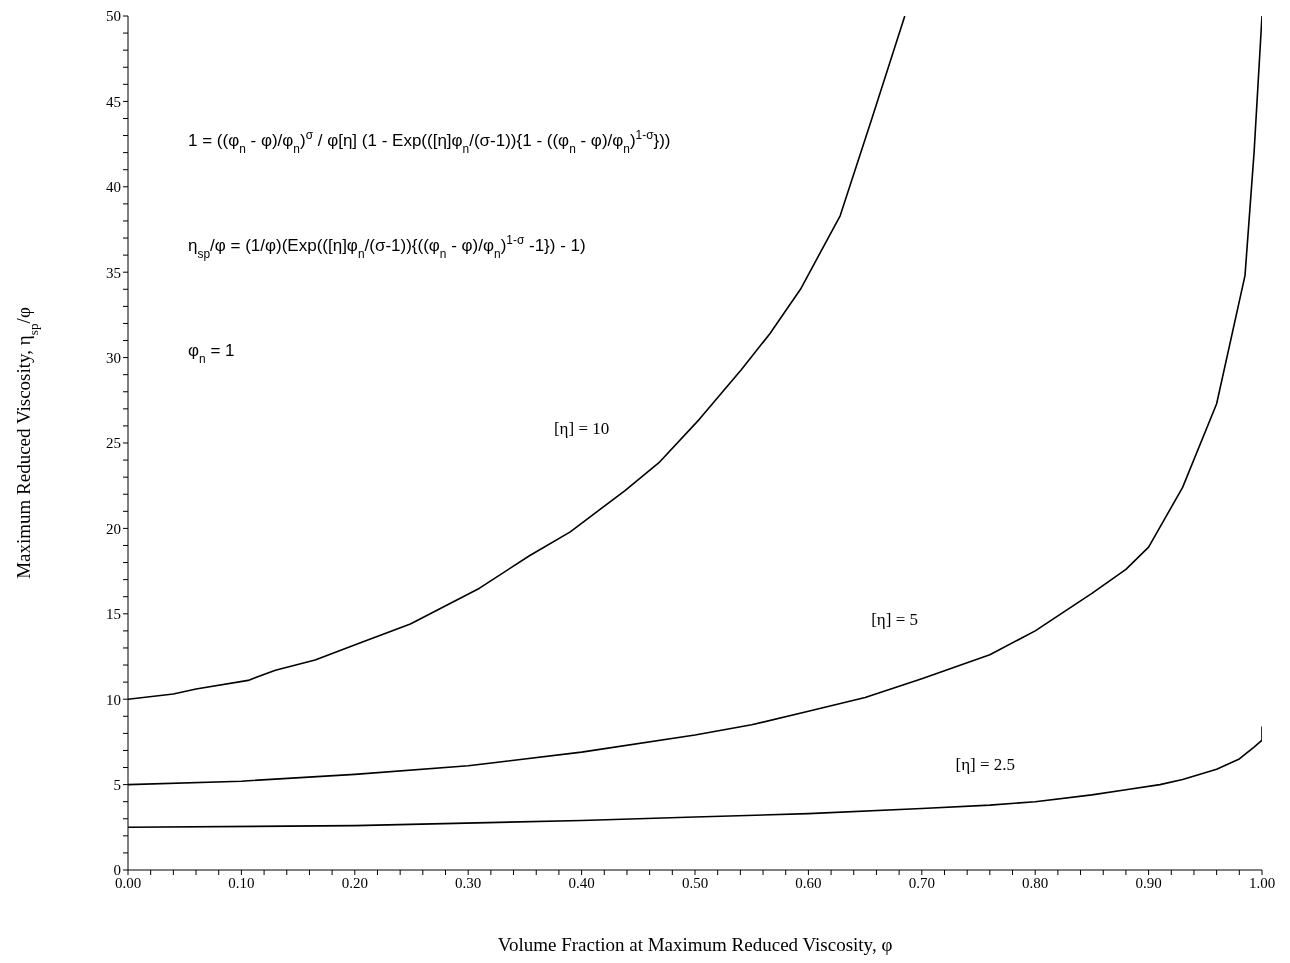  Describe the element at coordinates (113, 357) in the screenshot. I see `y-tick-label: 30` at that location.